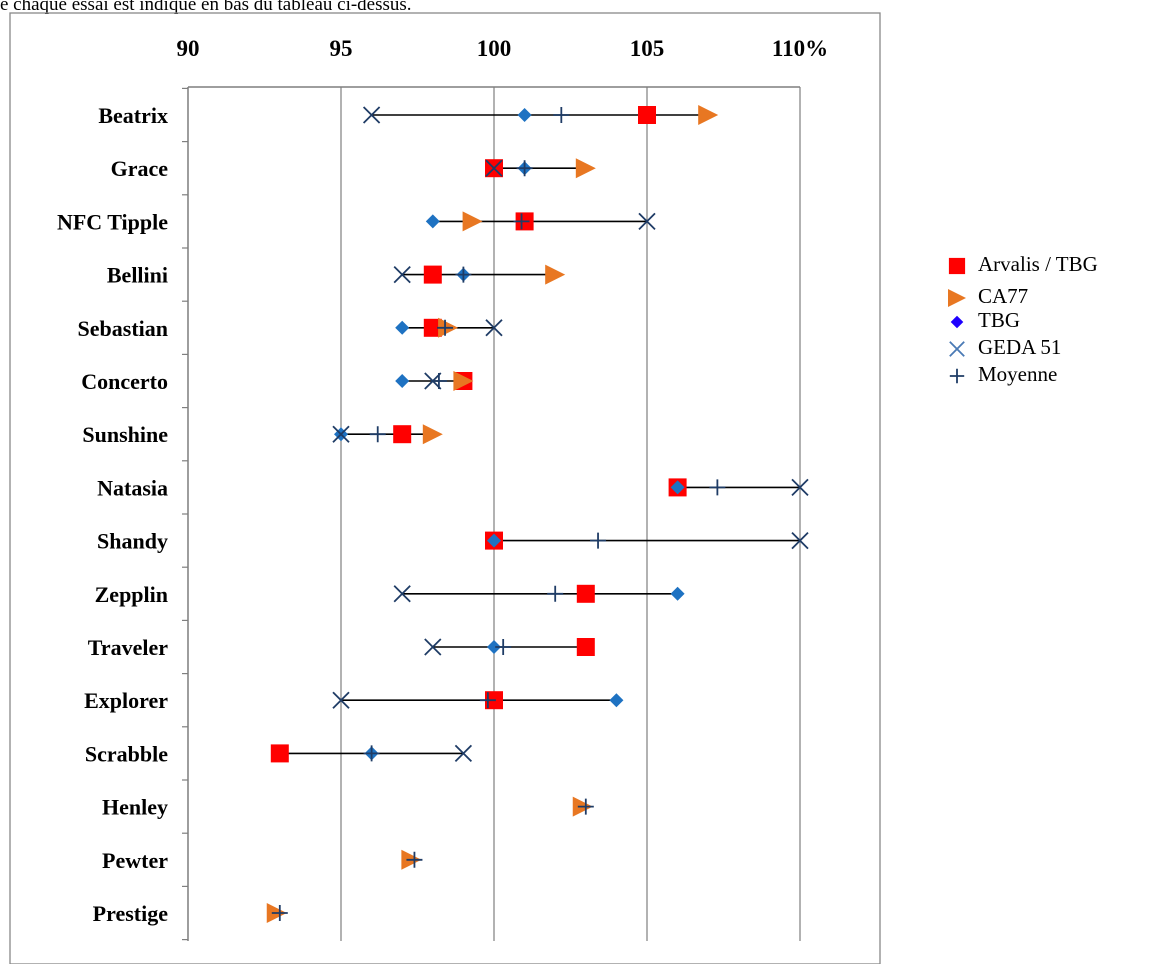  Describe the element at coordinates (999, 320) in the screenshot. I see `legend-label: TBG` at that location.